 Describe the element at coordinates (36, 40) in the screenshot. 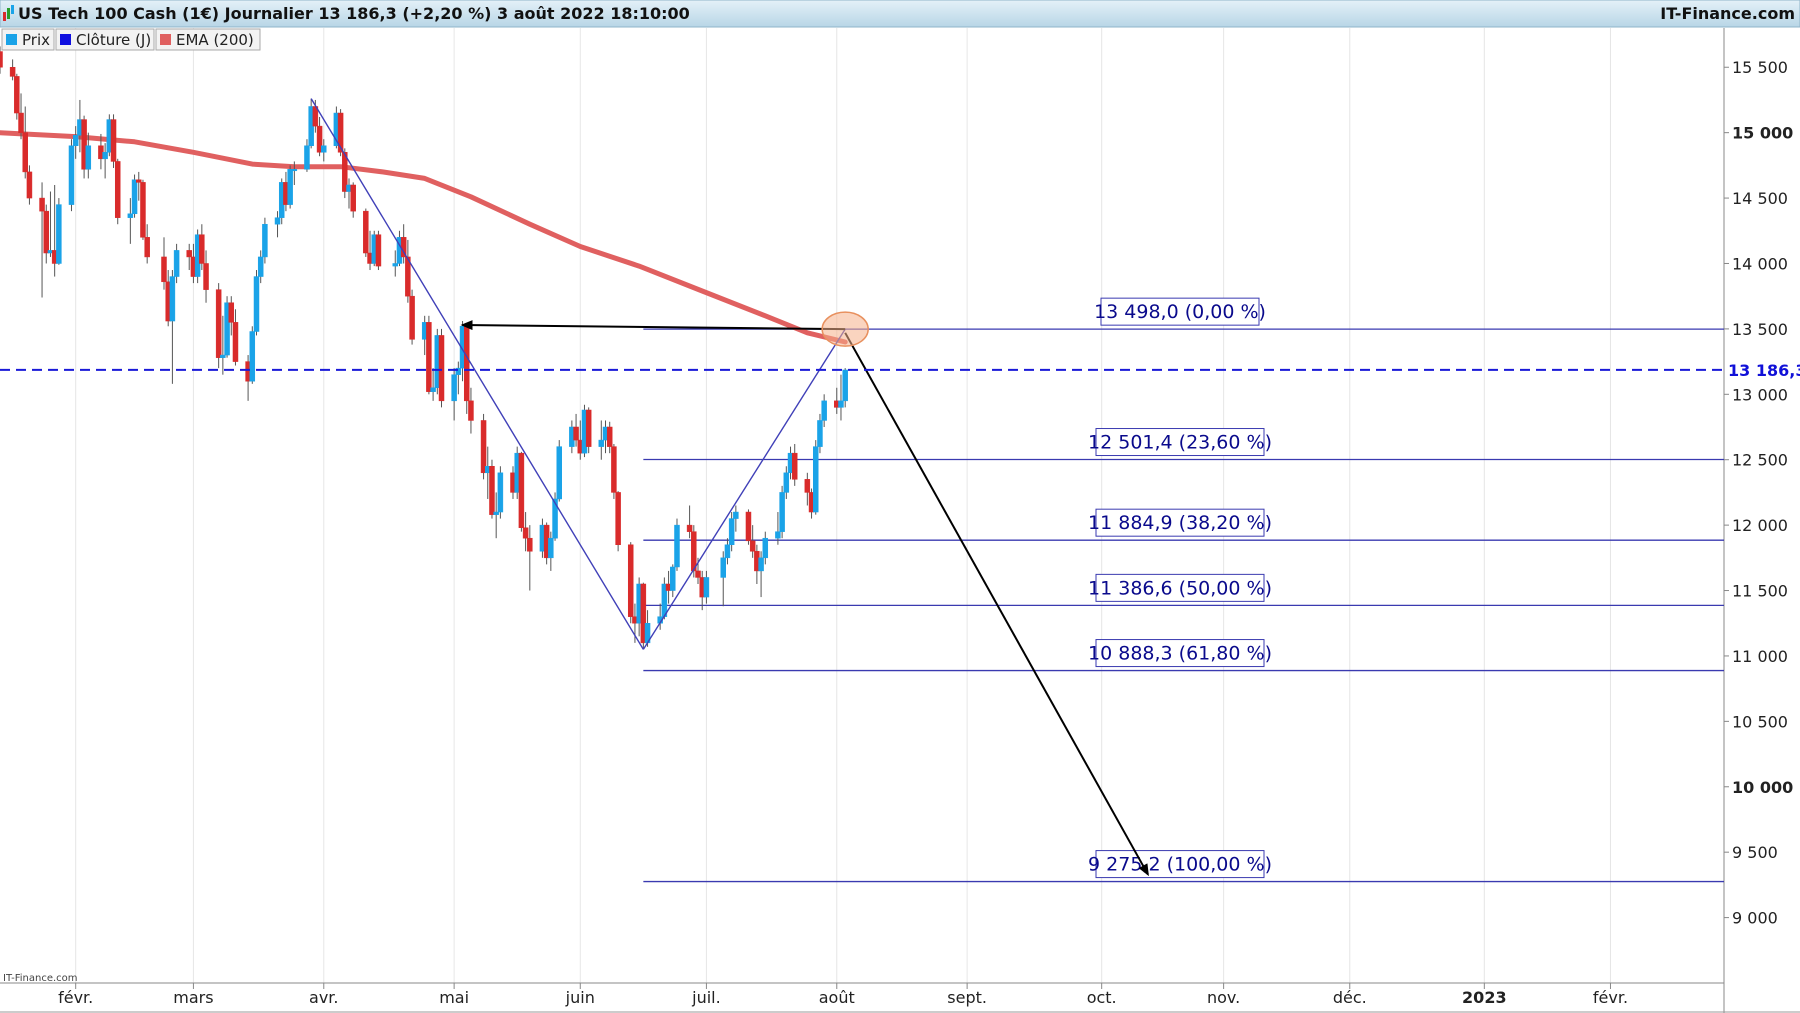

I see `legend-label: Prix` at that location.